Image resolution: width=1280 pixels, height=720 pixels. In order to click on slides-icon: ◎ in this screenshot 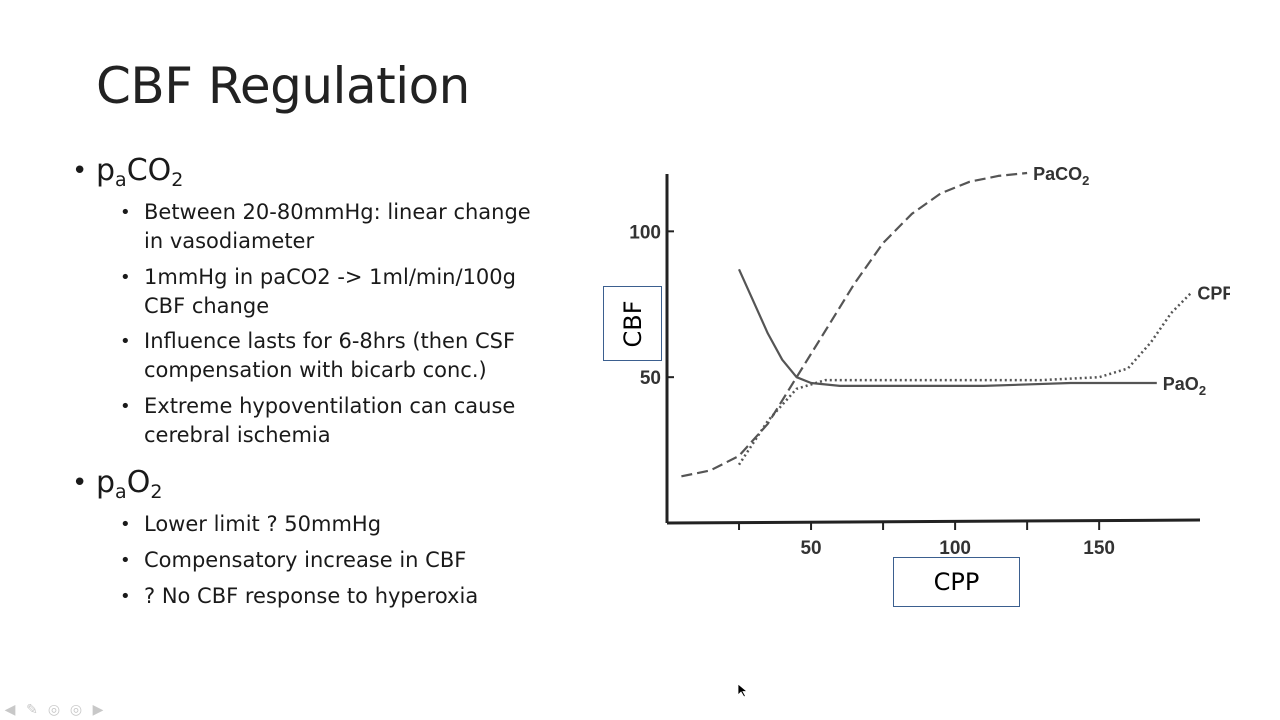, I will do `click(54, 709)`.